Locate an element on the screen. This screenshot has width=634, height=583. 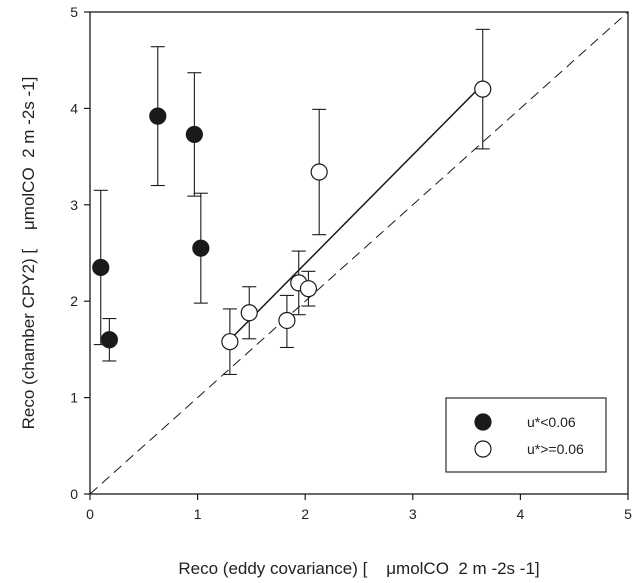
y-tick-label: 1 is located at coordinates (74, 398).